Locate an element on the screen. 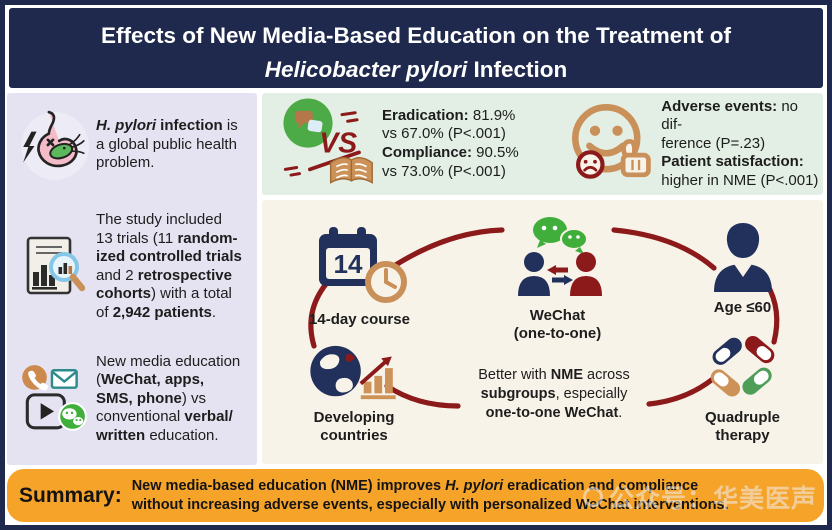 This screenshot has height=530, width=832. wechat-label-line1: WeChat is located at coordinates (557, 315).